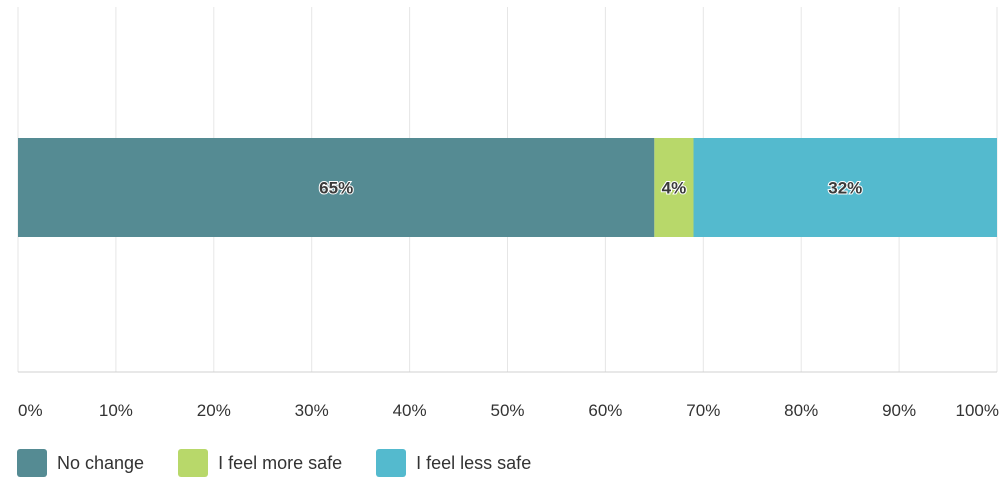 This screenshot has width=1002, height=477. What do you see at coordinates (605, 410) in the screenshot?
I see `x-tick-label: 60%` at bounding box center [605, 410].